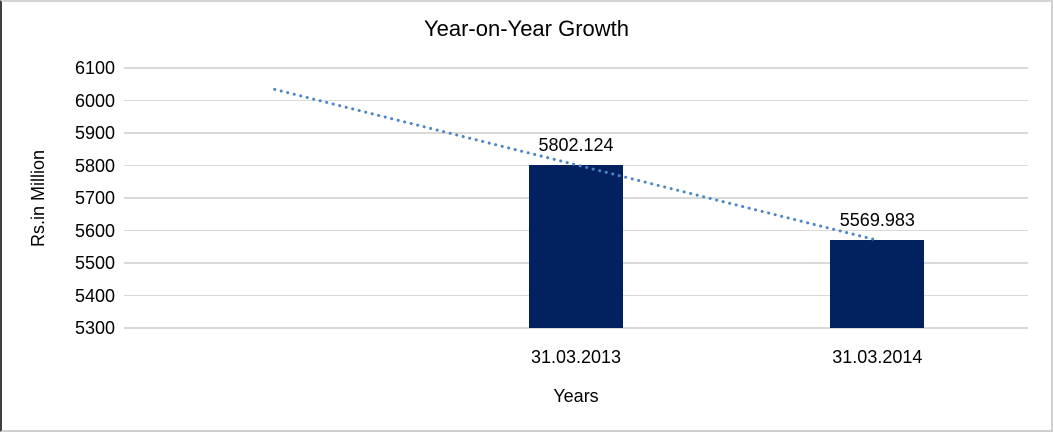 The width and height of the screenshot is (1053, 432). I want to click on y-tick-label: 5300, so click(94, 328).